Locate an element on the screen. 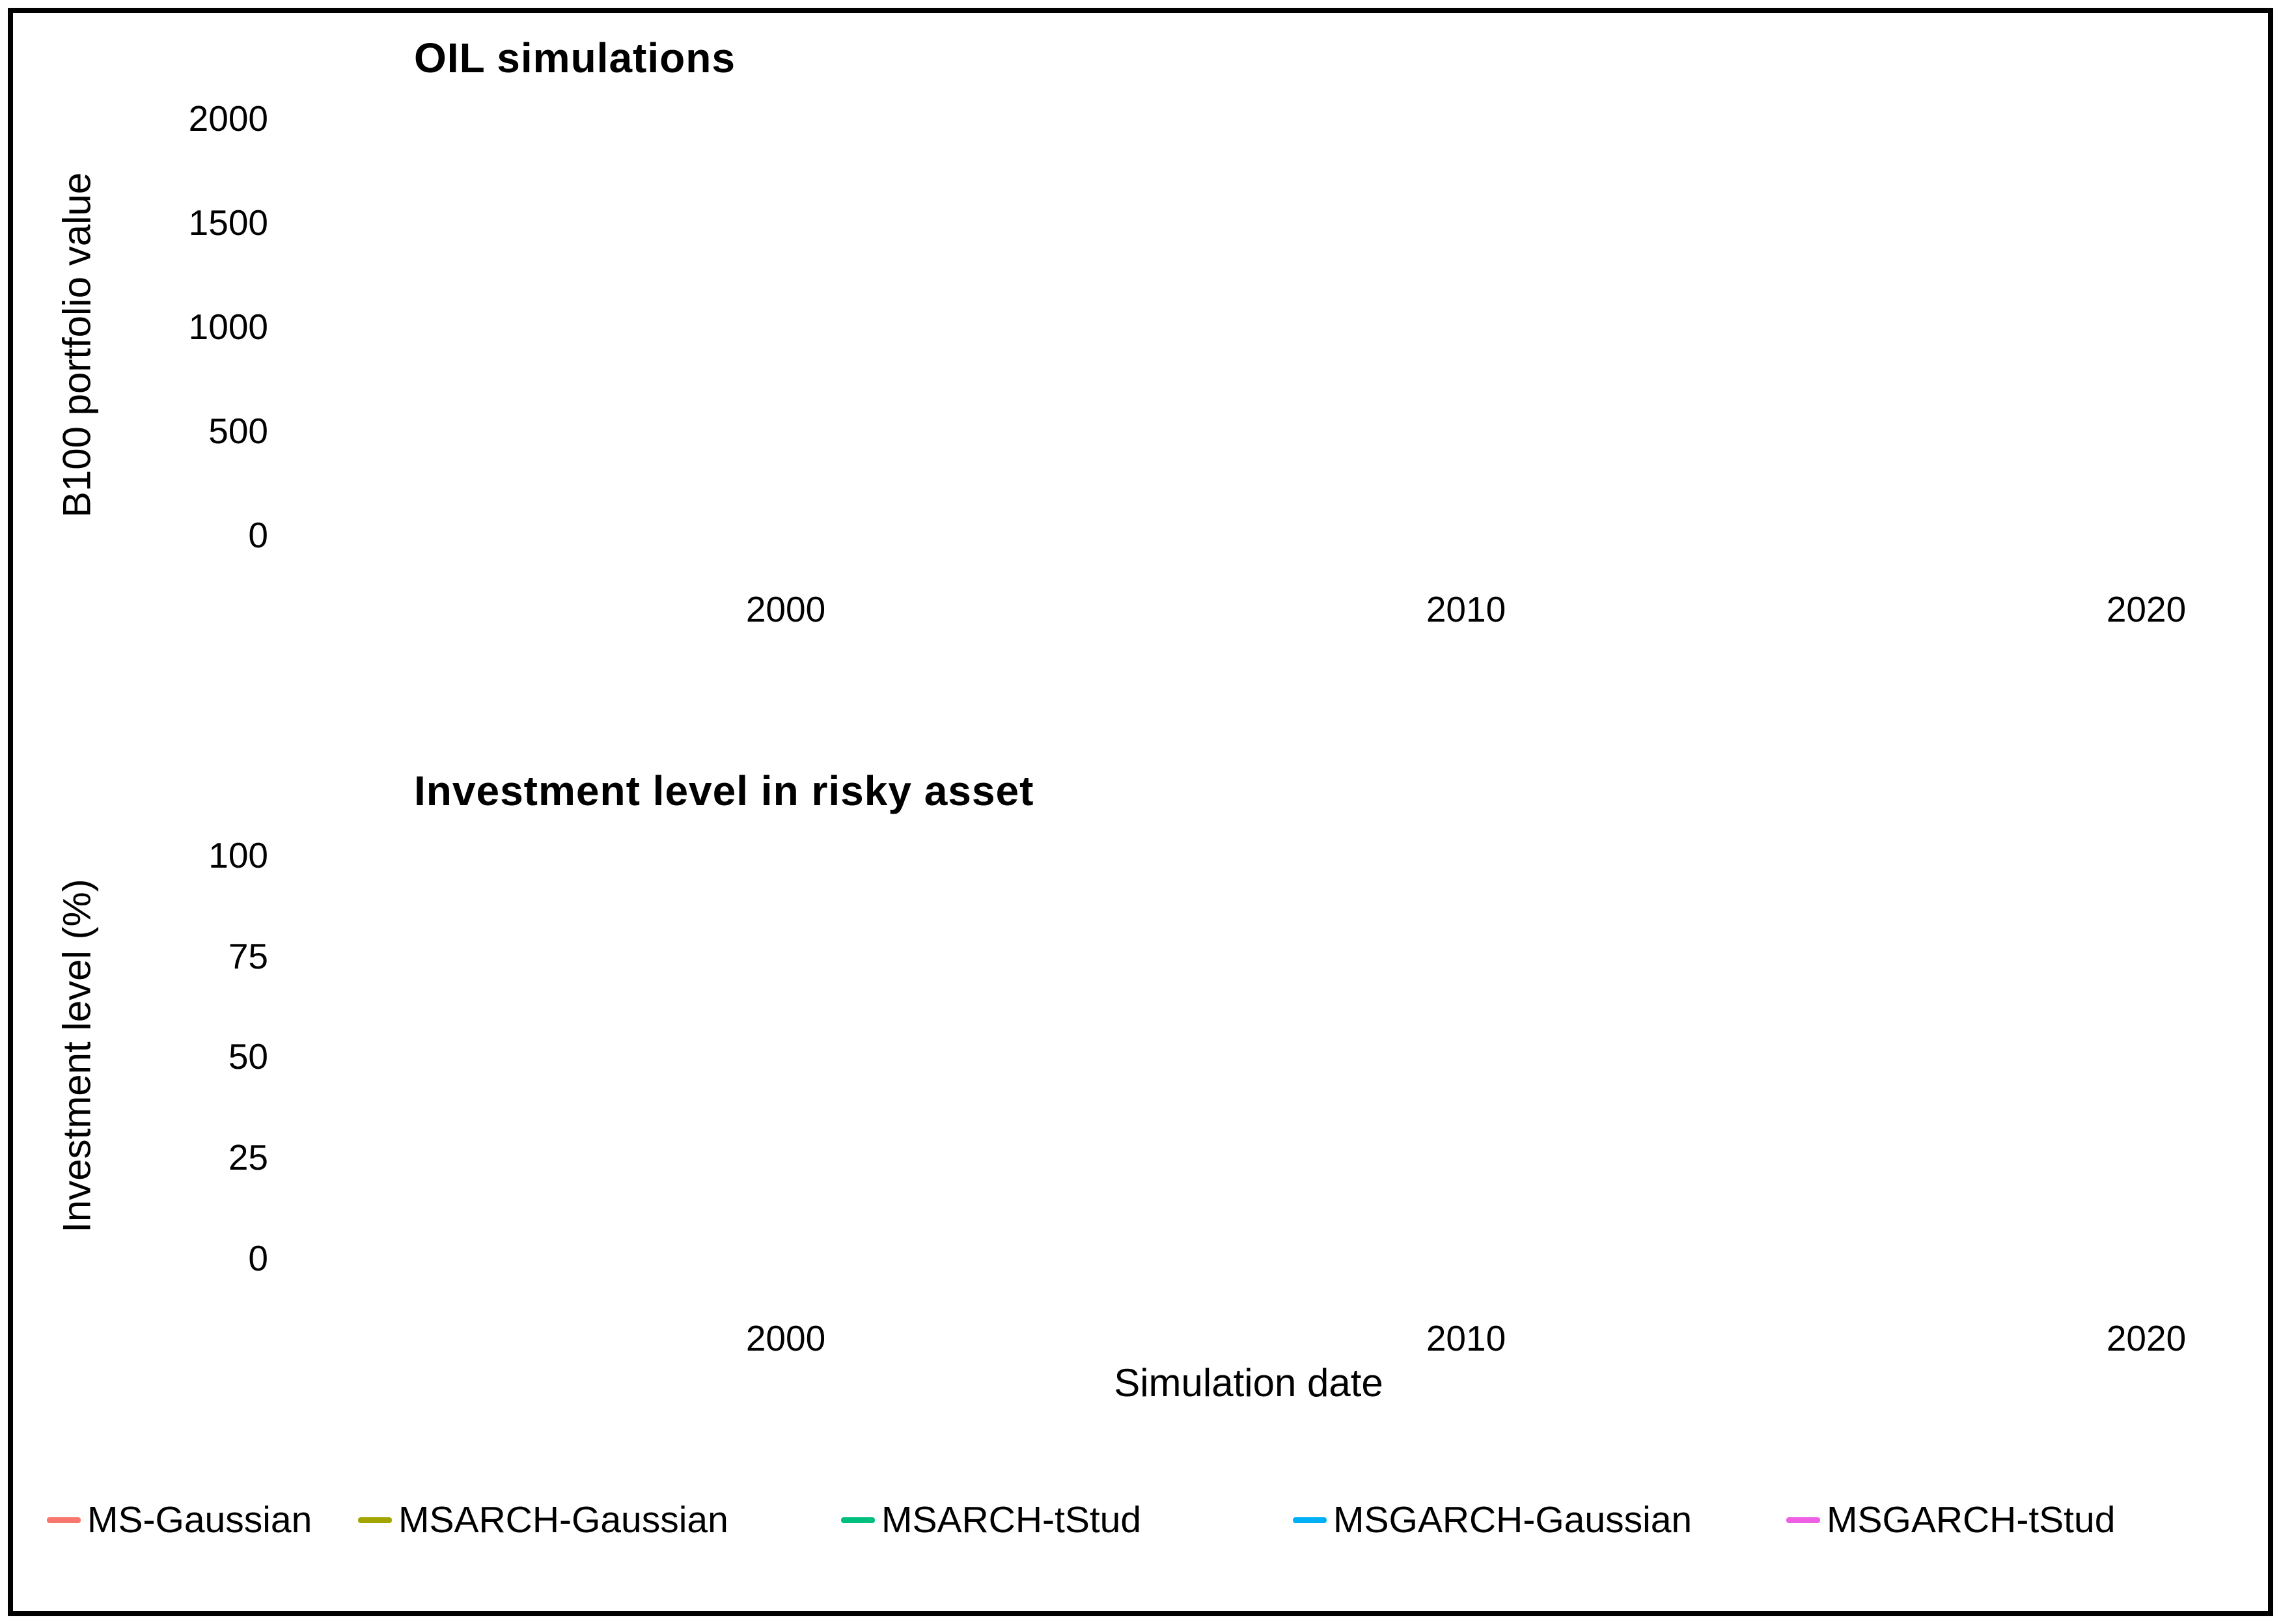  legend-item-msarch-tstud: MSARCH-tStud is located at coordinates (991, 1520).